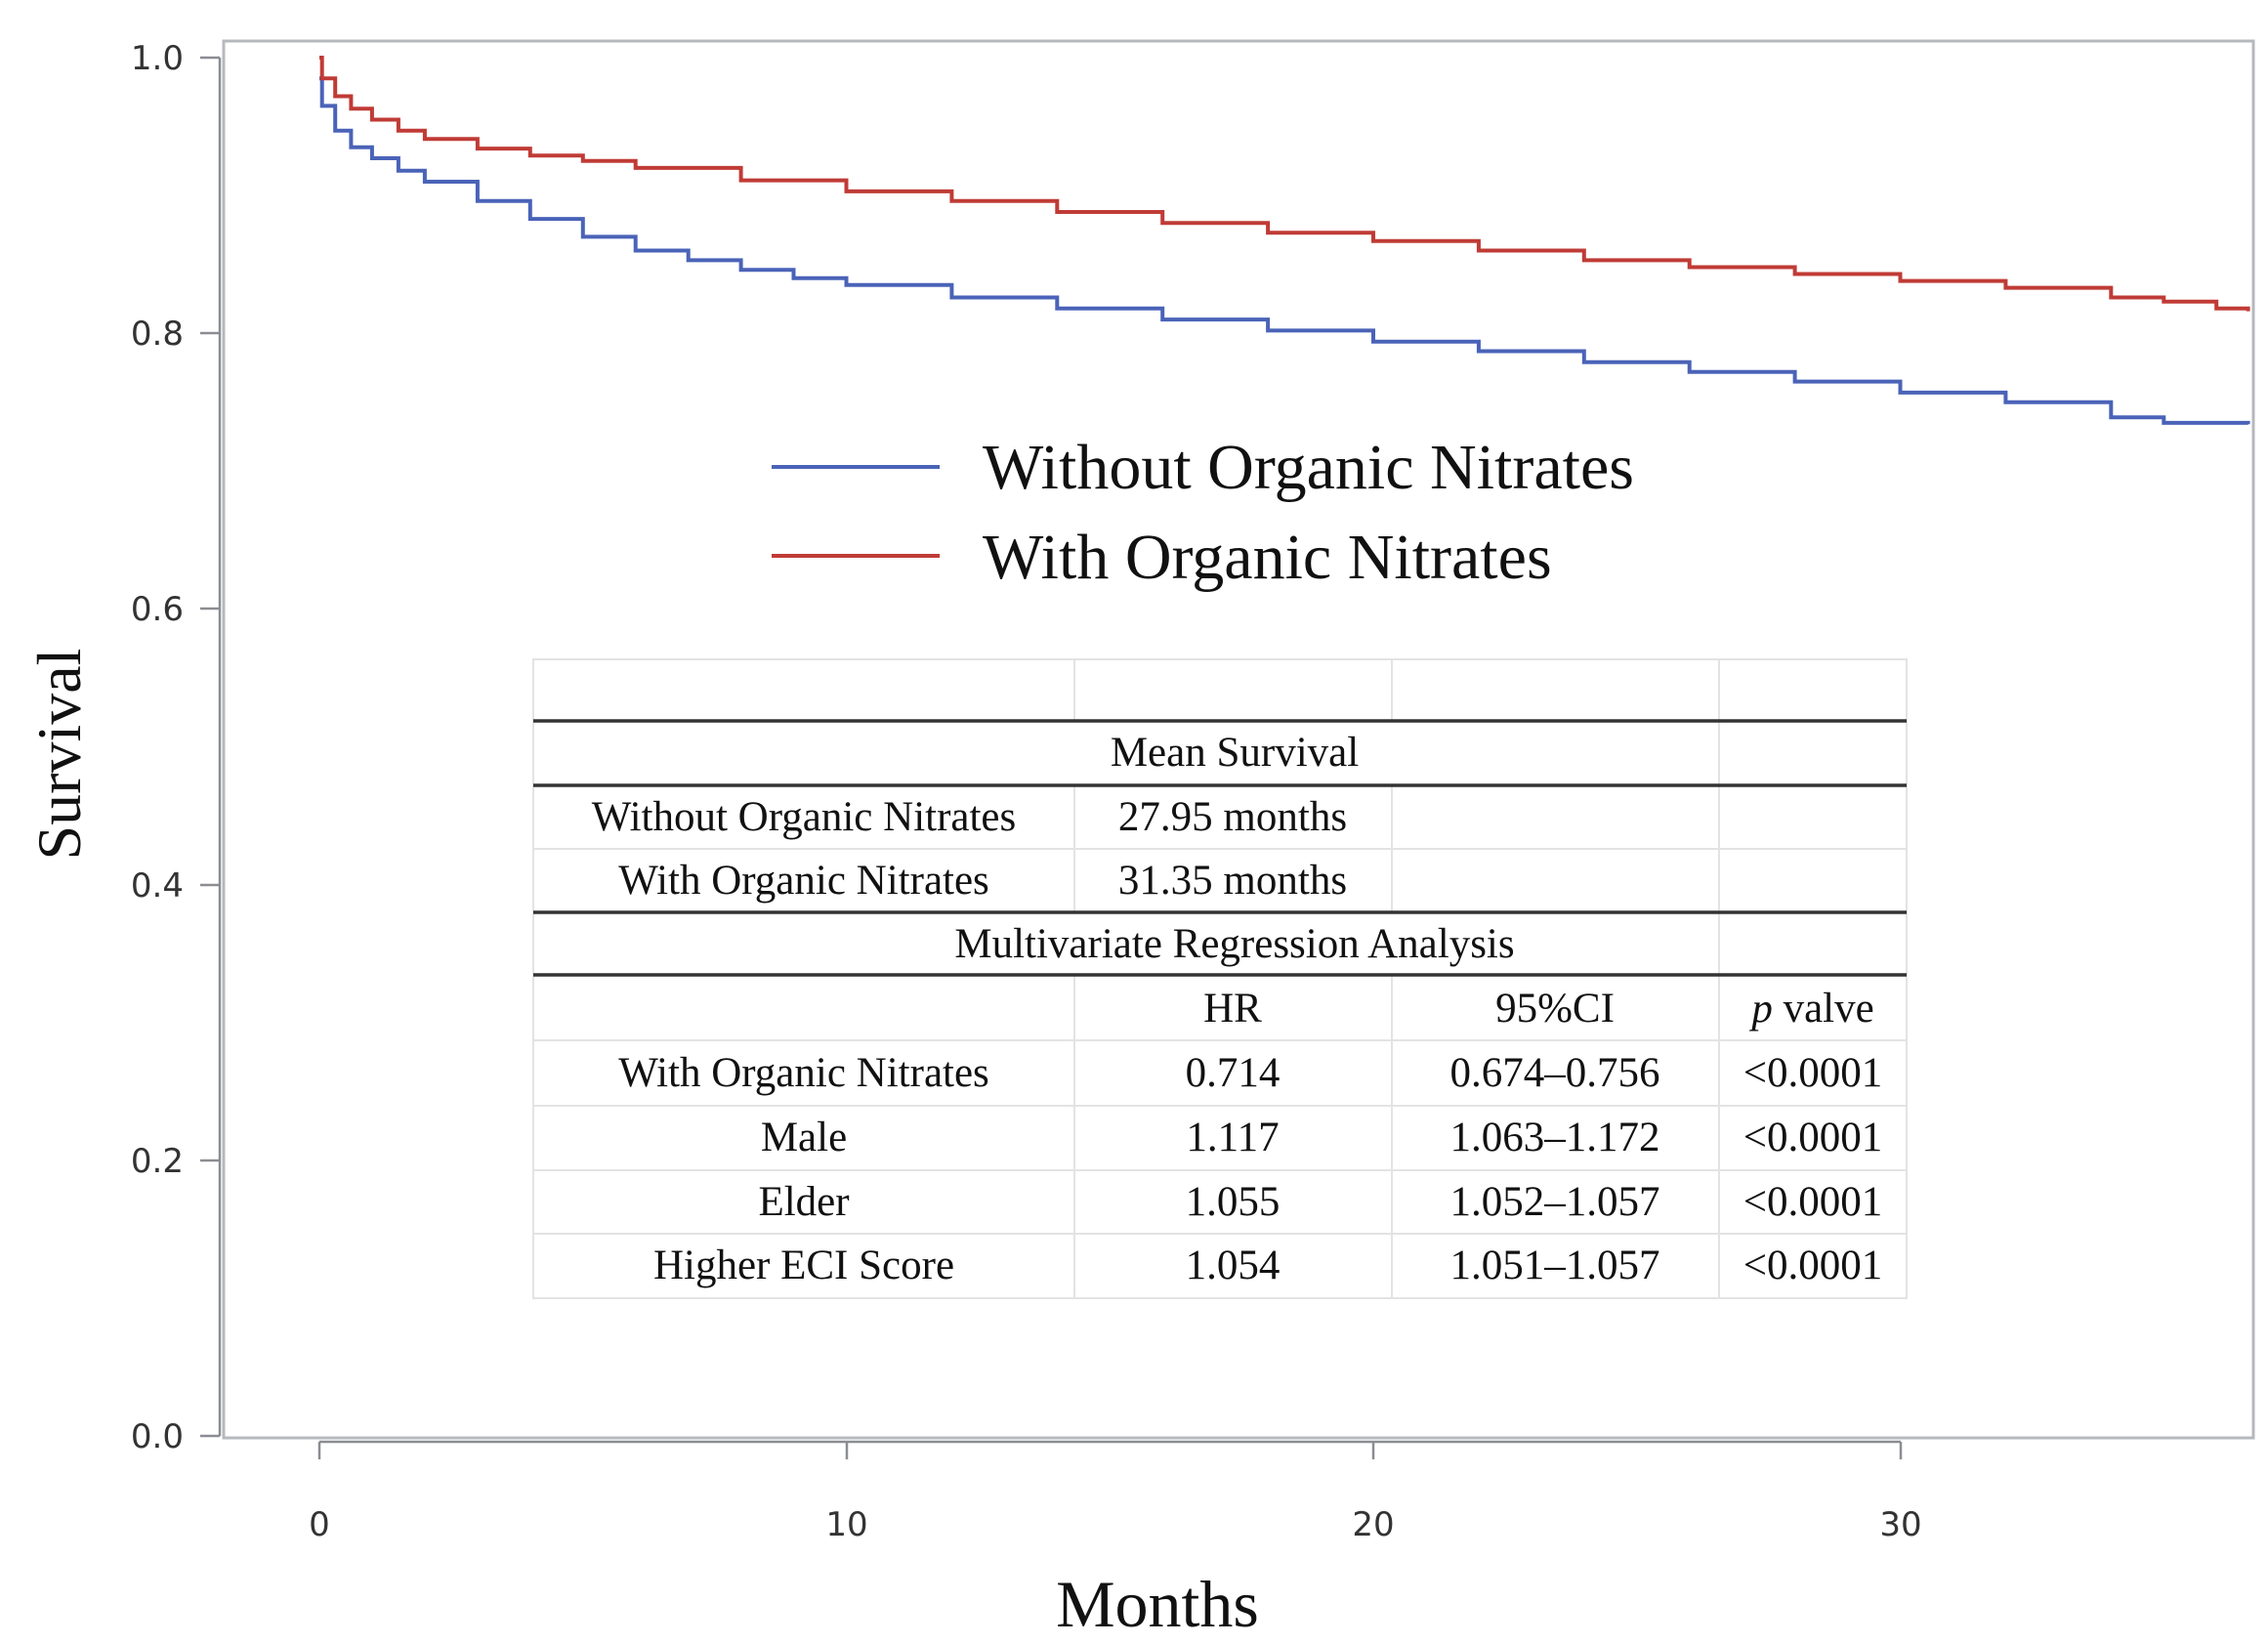  What do you see at coordinates (157, 334) in the screenshot?
I see `y-tick-label: 0.8` at bounding box center [157, 334].